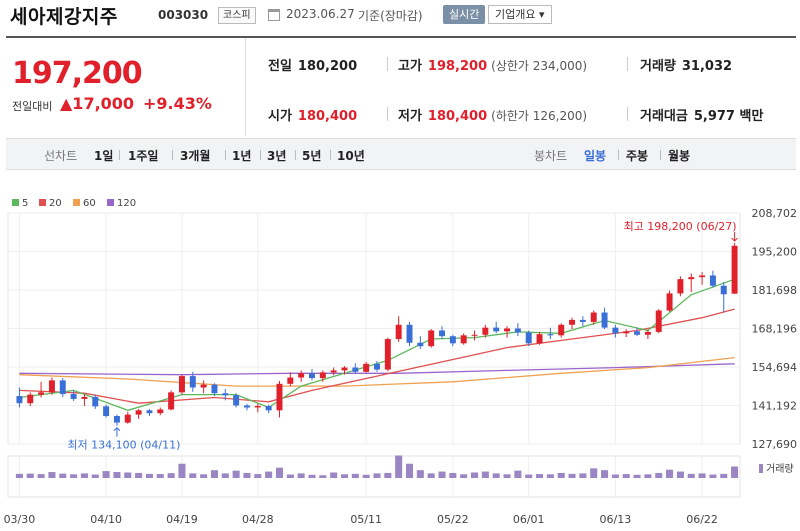  I want to click on tab-3y: 3년, so click(277, 156).